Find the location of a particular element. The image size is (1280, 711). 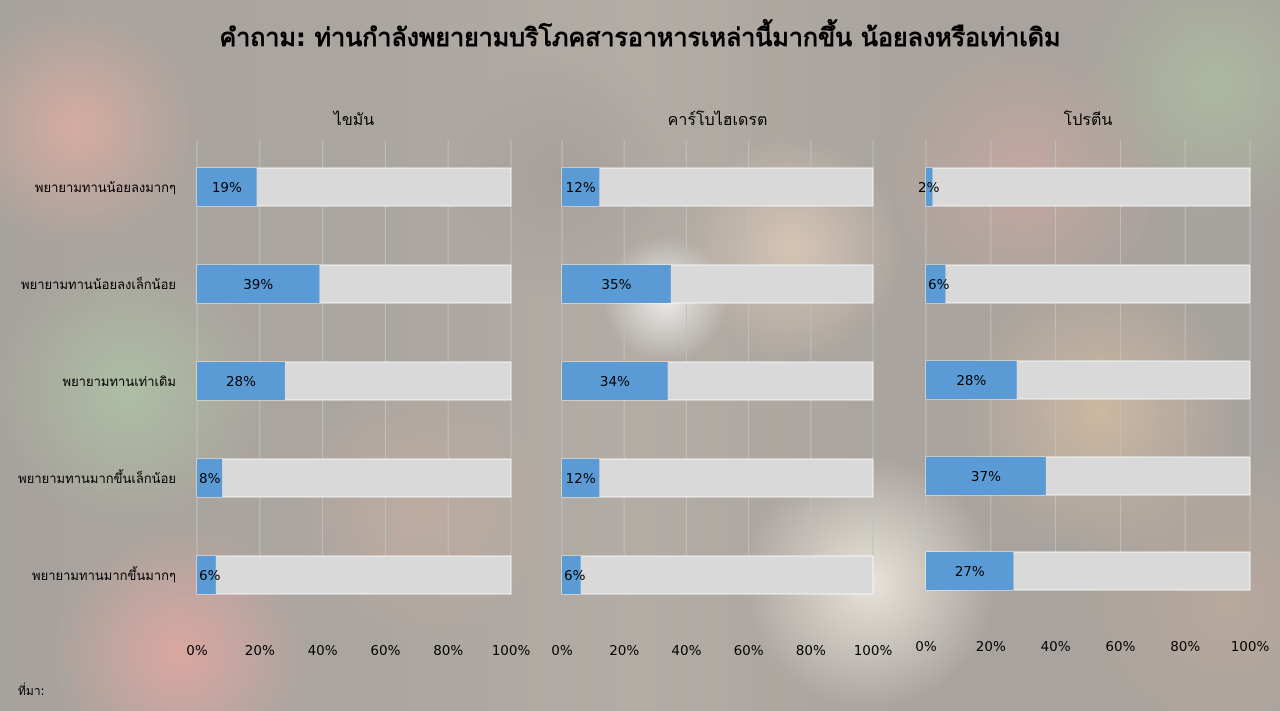

category-label: พยายามทานมากขึ้นเล็กน้อย is located at coordinates (97, 478).